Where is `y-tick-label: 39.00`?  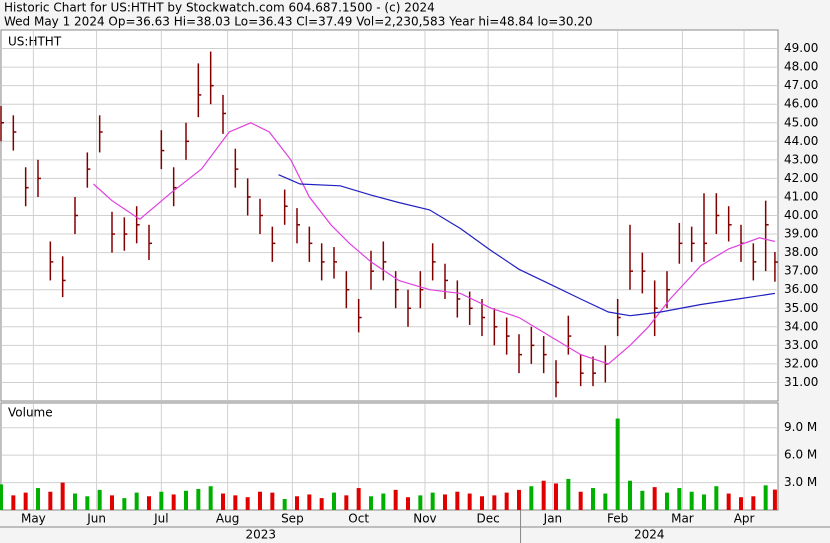
y-tick-label: 39.00 is located at coordinates (801, 234).